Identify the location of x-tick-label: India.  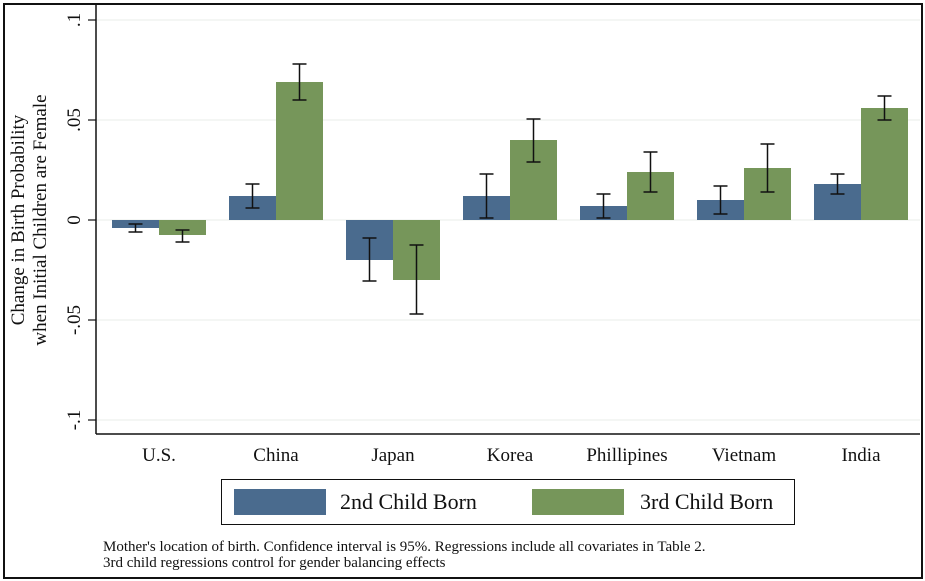
(861, 455).